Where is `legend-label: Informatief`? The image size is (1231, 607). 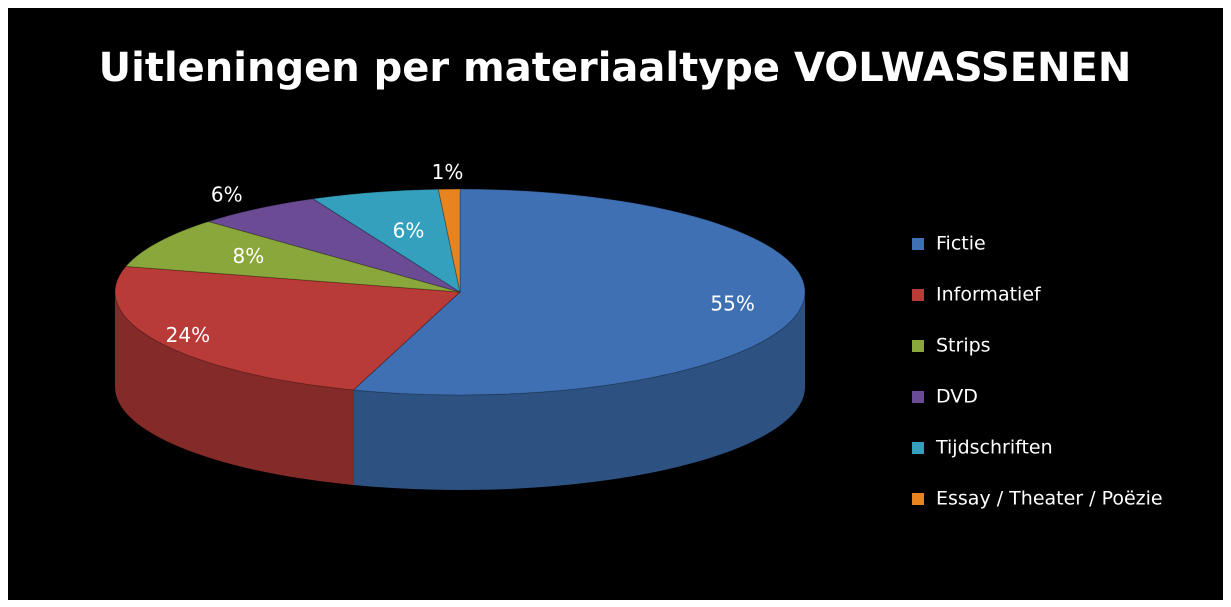
legend-label: Informatief is located at coordinates (989, 295).